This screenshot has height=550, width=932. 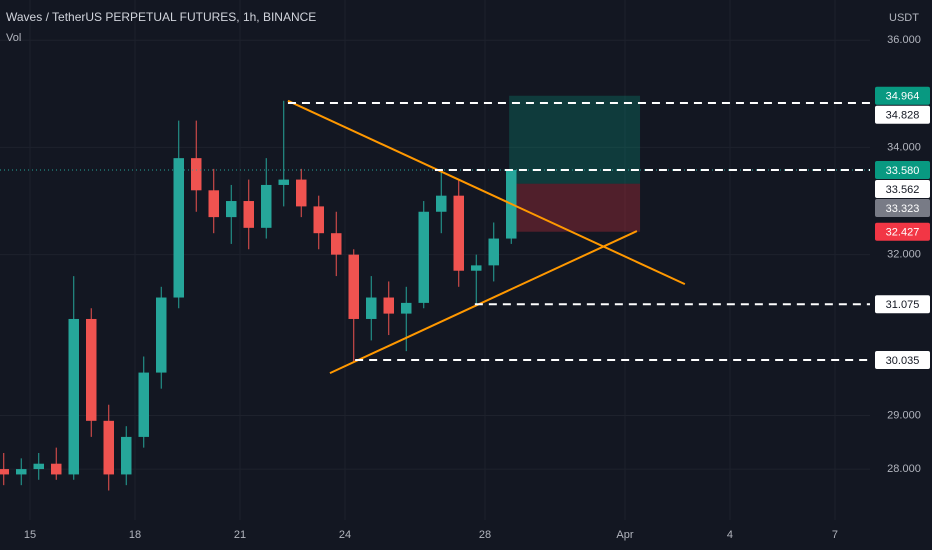 I want to click on price-badge-label: 33.323, so click(x=903, y=209).